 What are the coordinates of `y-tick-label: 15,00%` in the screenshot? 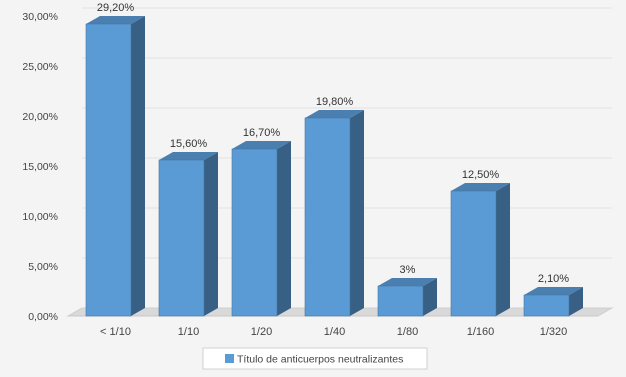 It's located at (40, 167).